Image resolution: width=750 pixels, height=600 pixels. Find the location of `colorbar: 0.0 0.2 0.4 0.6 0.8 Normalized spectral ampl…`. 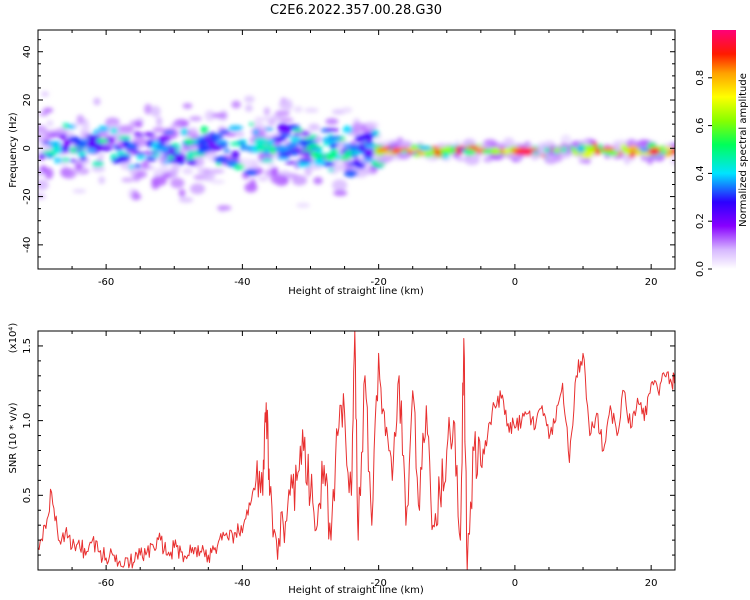

colorbar: 0.0 0.2 0.4 0.6 0.8 Normalized spectral ampl… is located at coordinates (722, 153).